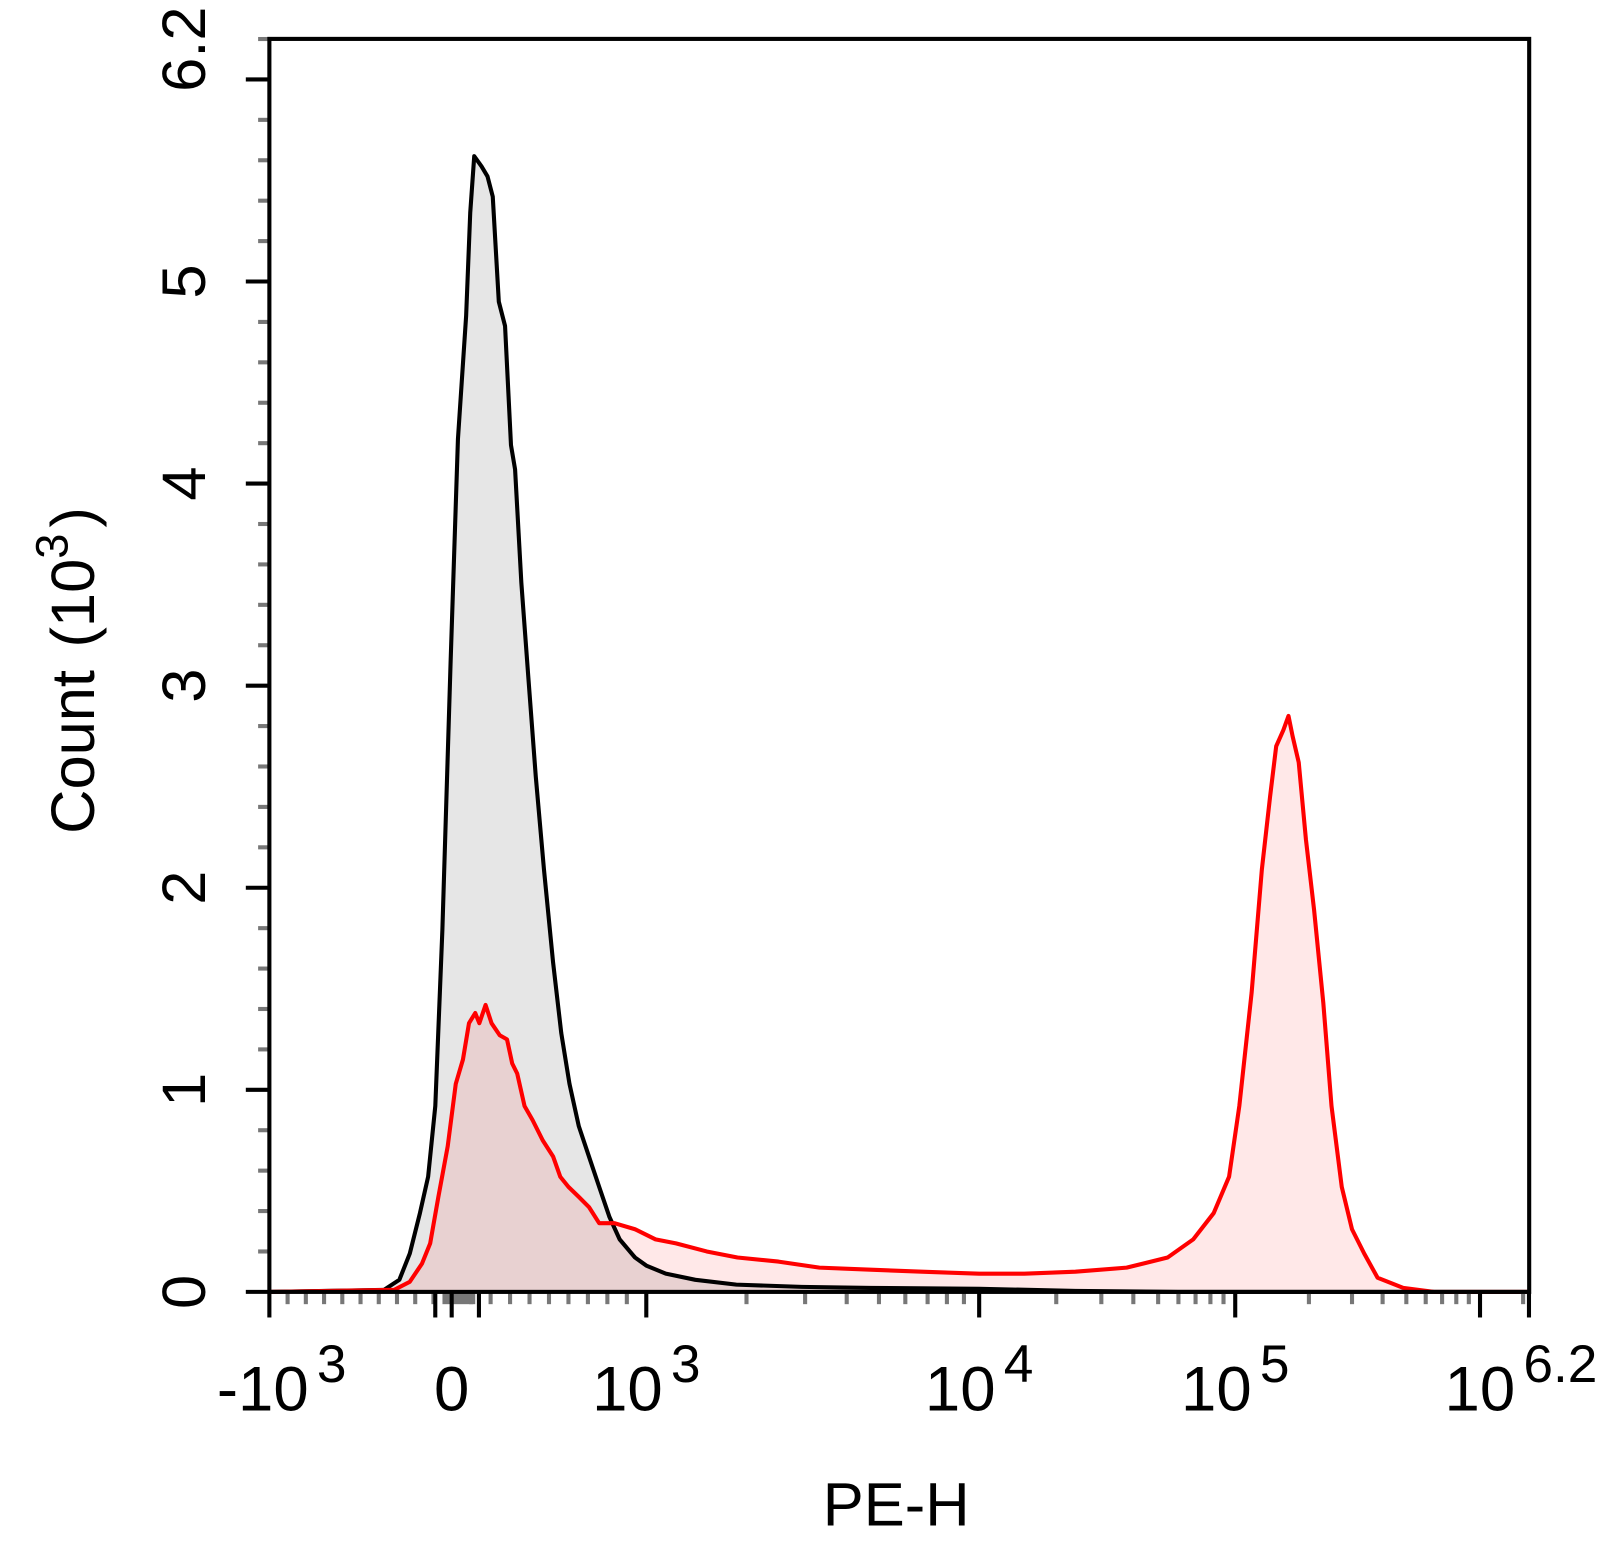 The height and width of the screenshot is (1556, 1606). Describe the element at coordinates (184, 686) in the screenshot. I see `y-tick-label: 3` at that location.